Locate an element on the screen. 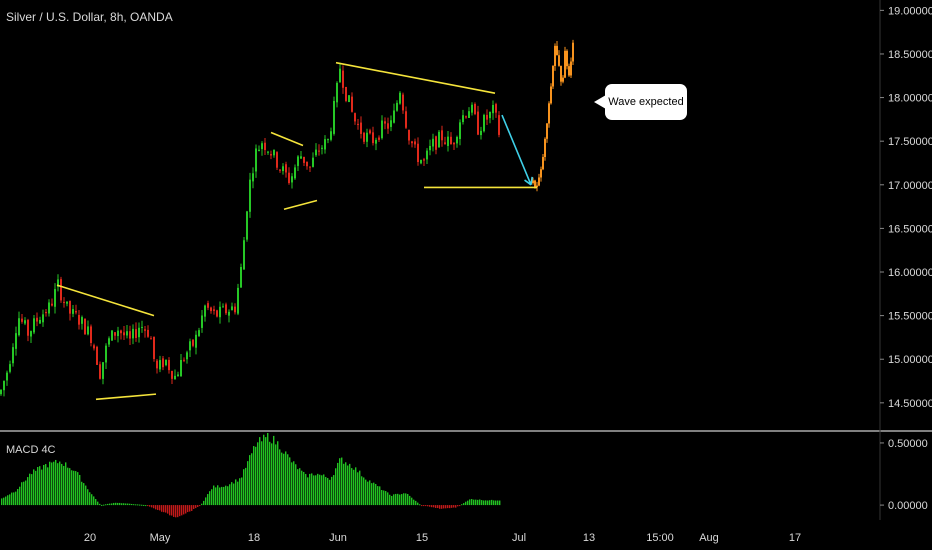 The image size is (932, 550). price-tick-label: 16.50000 is located at coordinates (910, 229).